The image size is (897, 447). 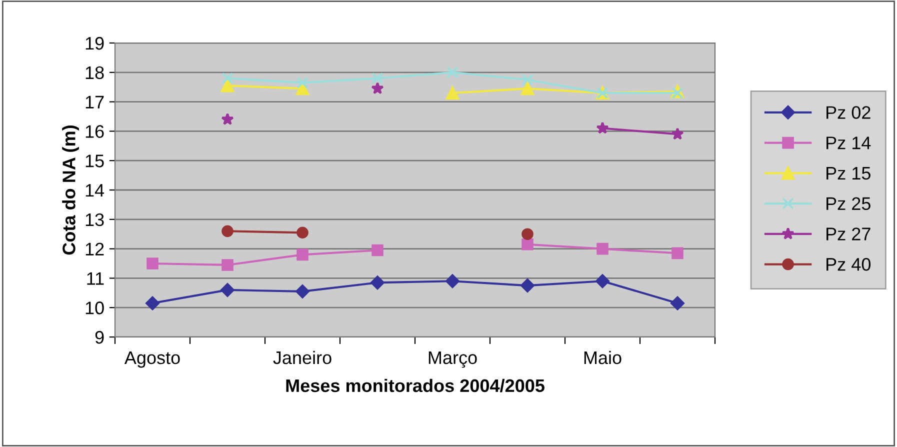 What do you see at coordinates (848, 143) in the screenshot?
I see `legend-label: Pz 14` at bounding box center [848, 143].